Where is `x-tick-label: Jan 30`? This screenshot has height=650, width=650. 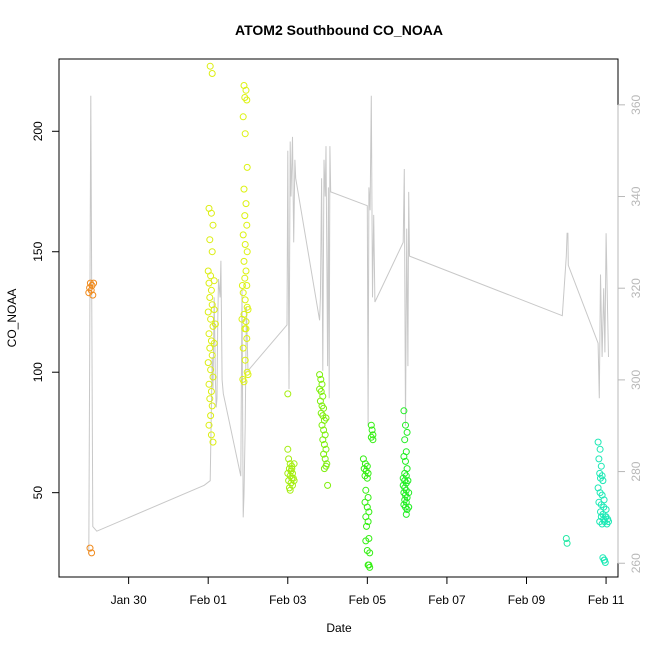 x-tick-label: Jan 30 is located at coordinates (129, 600).